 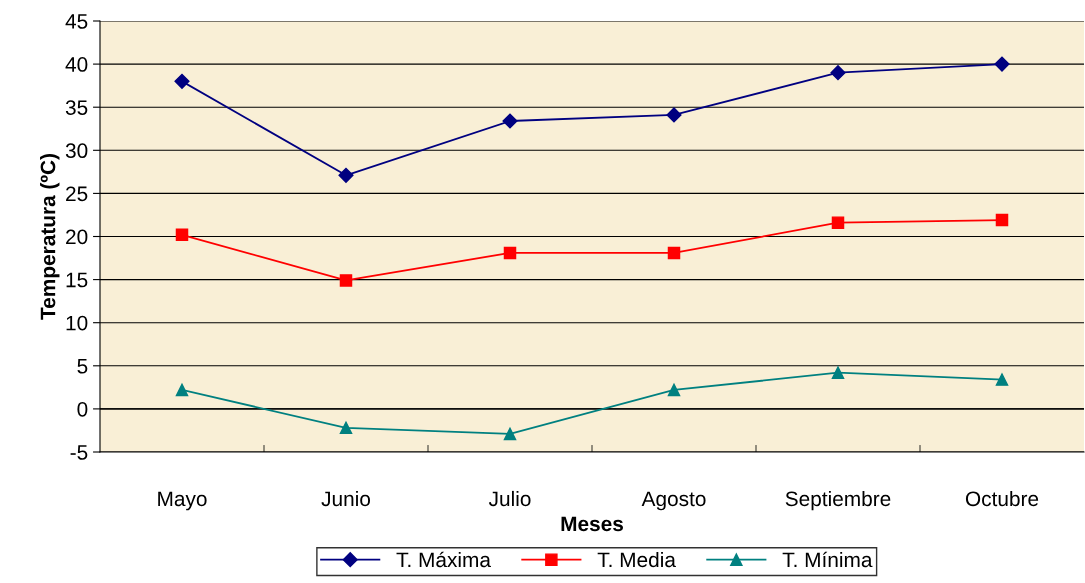 What do you see at coordinates (1002, 498) in the screenshot?
I see `x-tick-label: Octubre` at bounding box center [1002, 498].